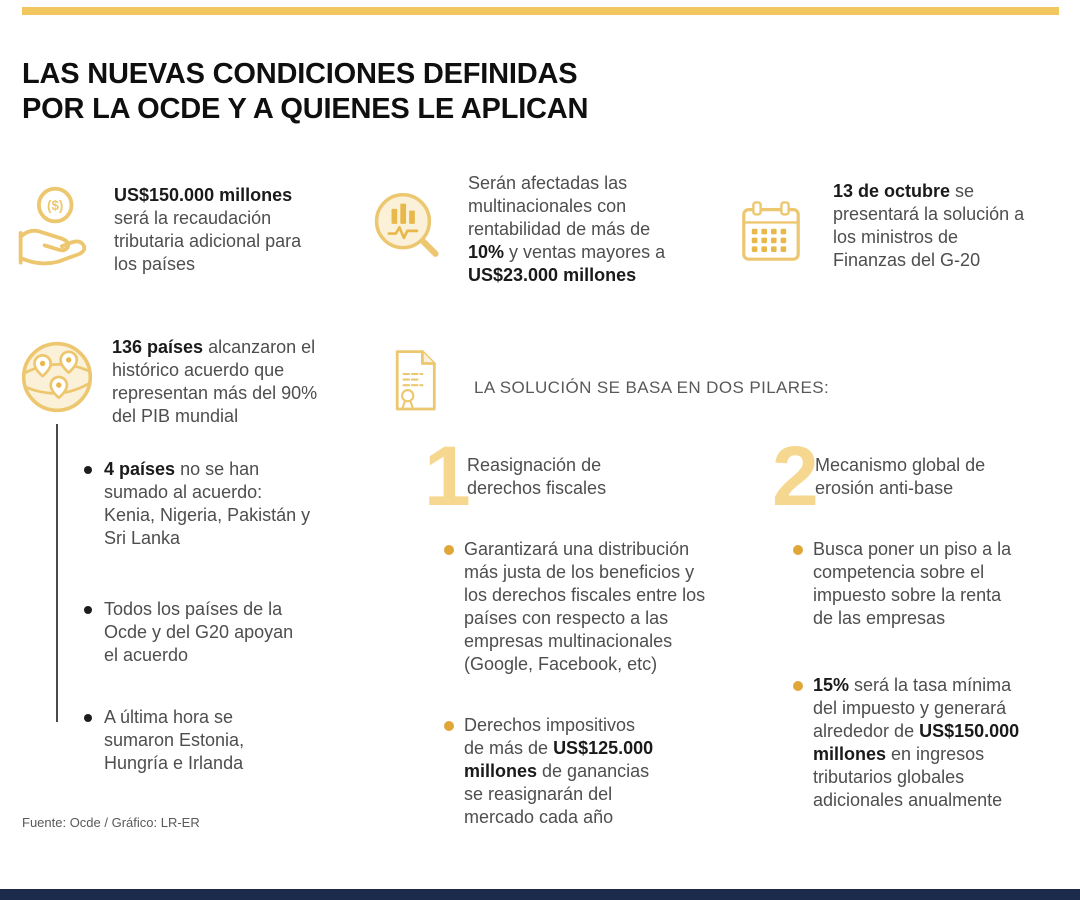 The width and height of the screenshot is (1080, 900). What do you see at coordinates (447, 476) in the screenshot?
I see `pillar-1-number: 1` at bounding box center [447, 476].